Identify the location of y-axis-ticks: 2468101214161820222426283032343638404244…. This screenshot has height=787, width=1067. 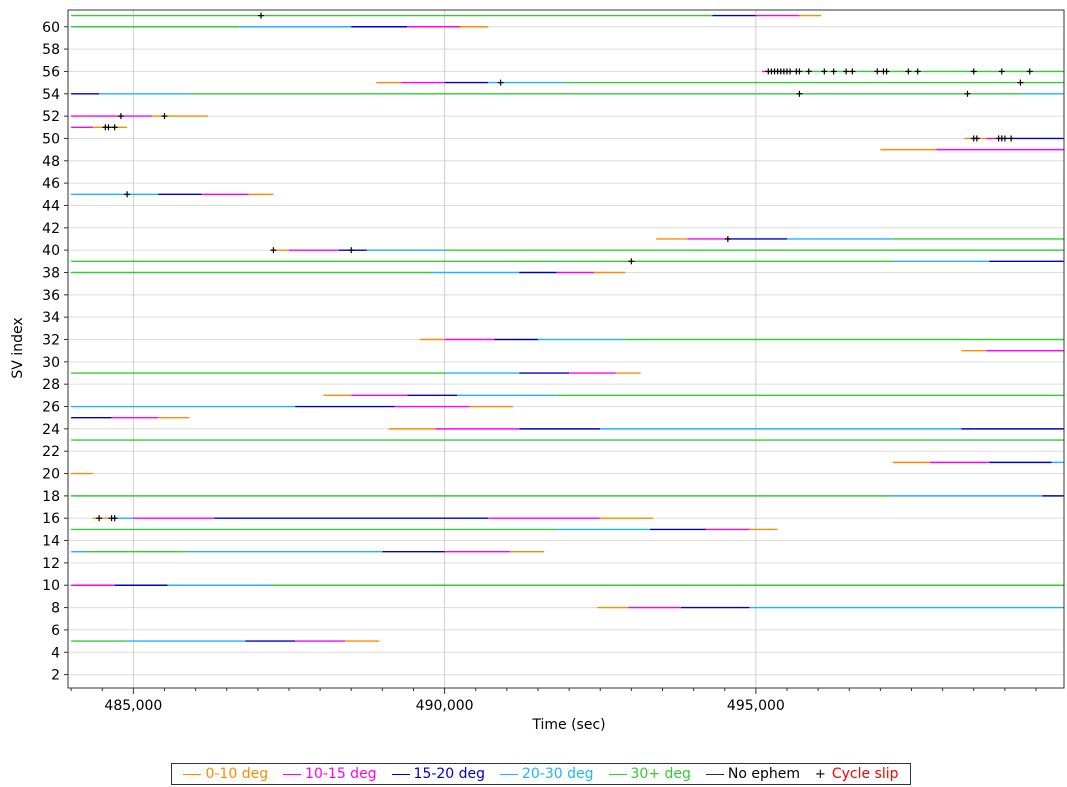
(55, 352).